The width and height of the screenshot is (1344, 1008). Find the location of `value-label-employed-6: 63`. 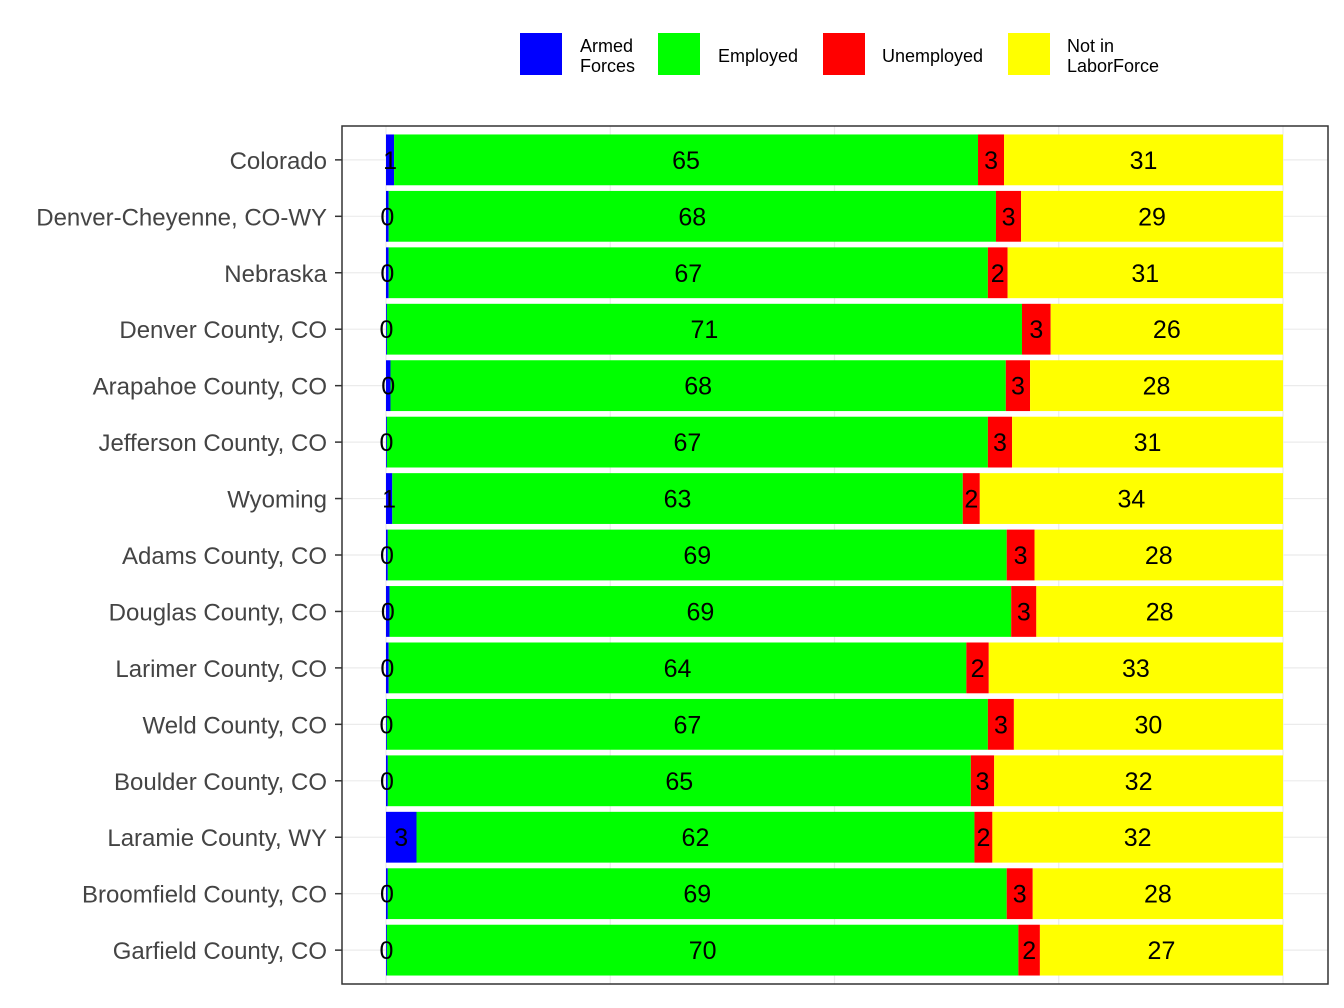

value-label-employed-6: 63 is located at coordinates (678, 500).